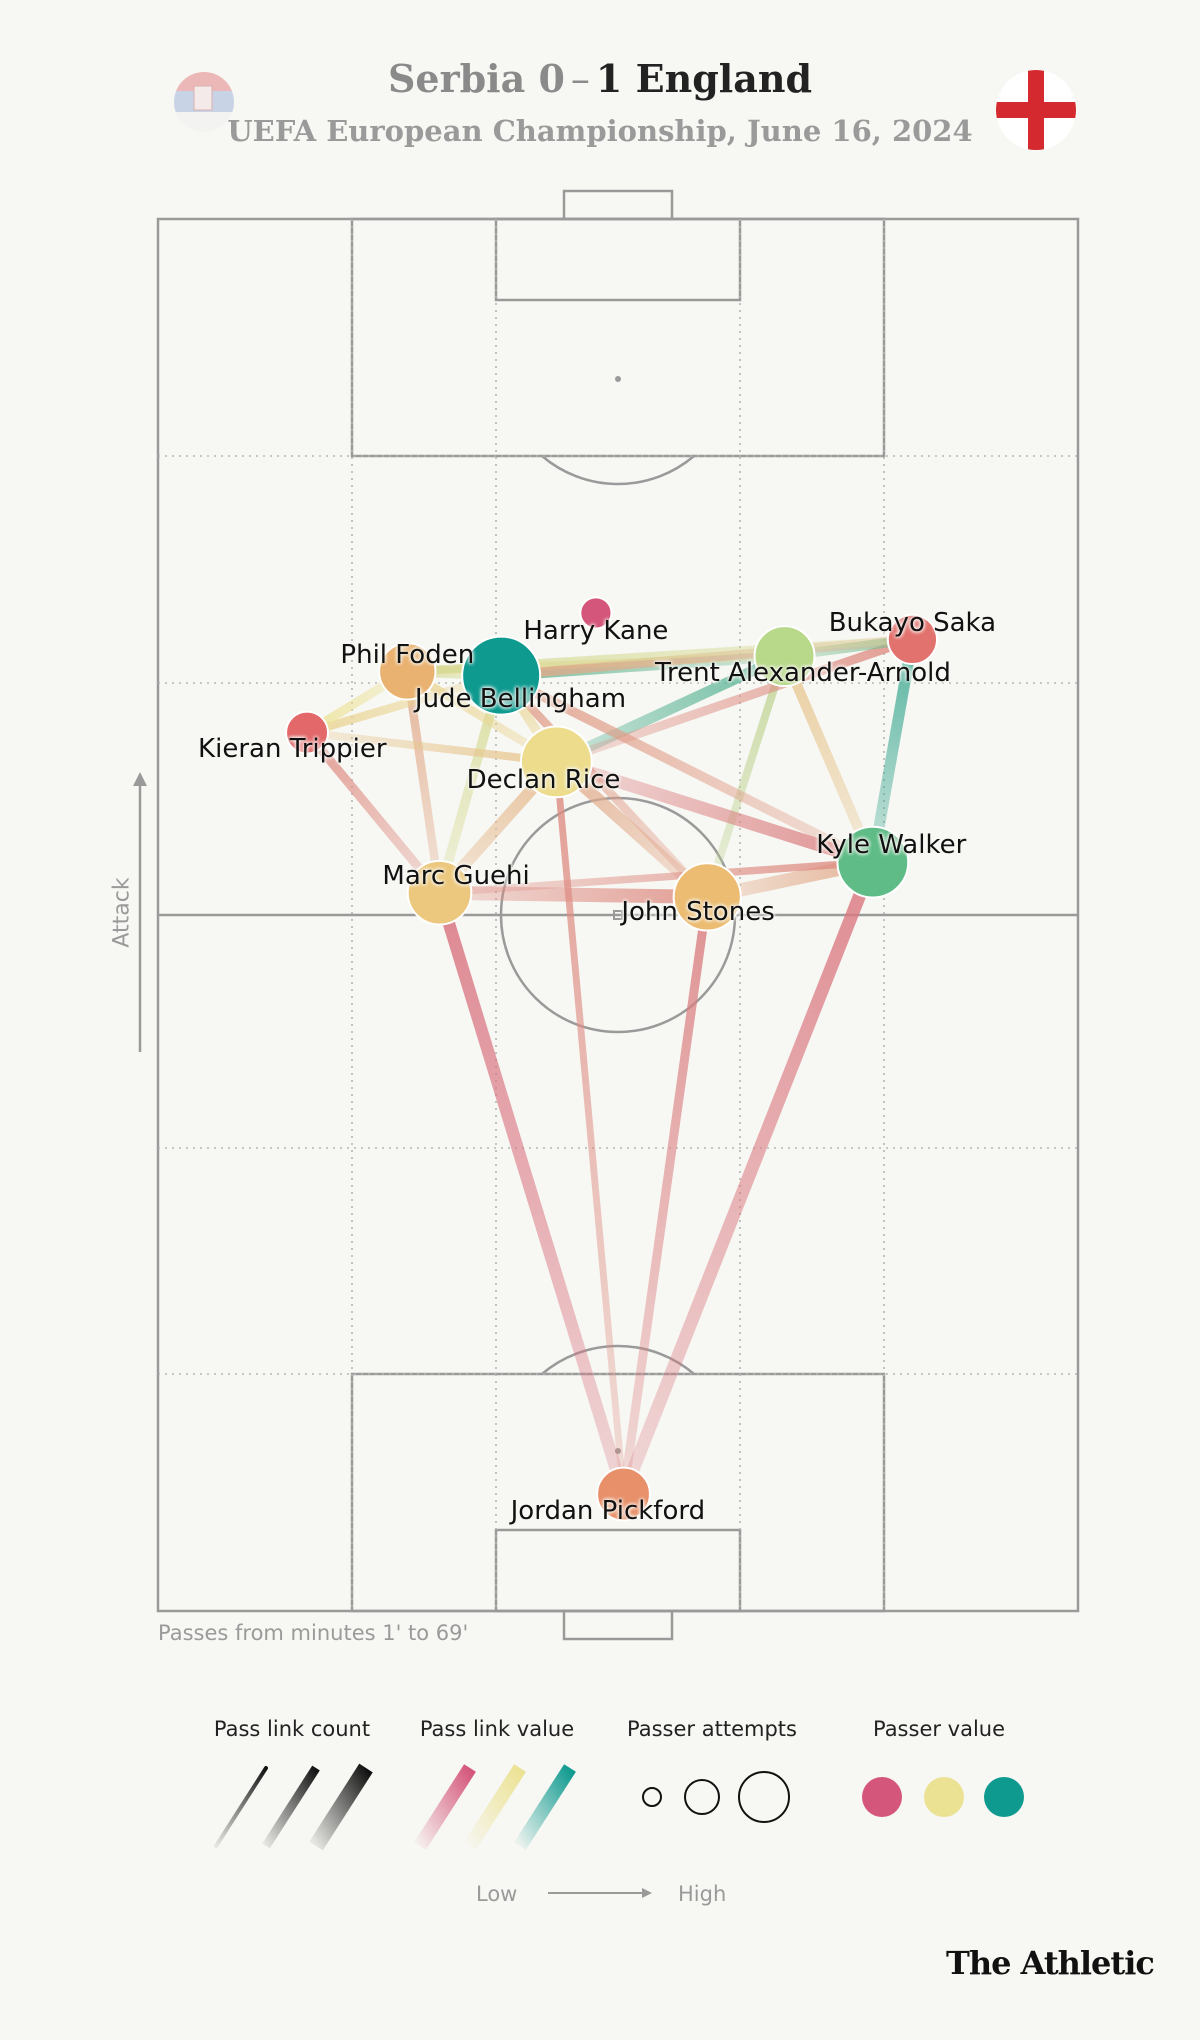  I want to click on legend-value-marks, so click(495, 1807).